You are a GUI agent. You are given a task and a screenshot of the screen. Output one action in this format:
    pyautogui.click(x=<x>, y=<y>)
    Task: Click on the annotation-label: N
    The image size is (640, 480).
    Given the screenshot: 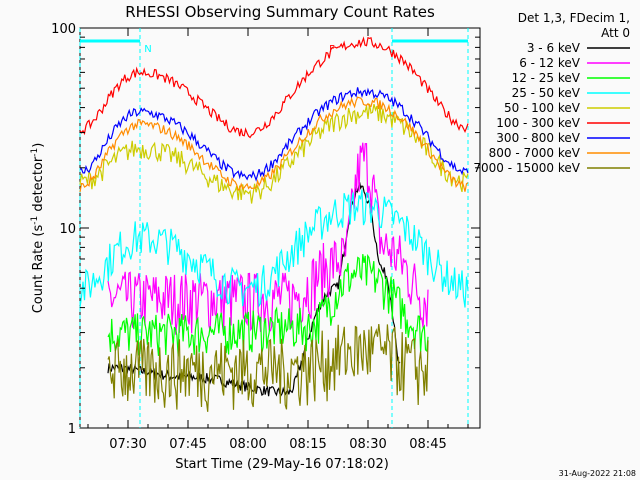 What is the action you would take?
    pyautogui.click(x=147, y=49)
    